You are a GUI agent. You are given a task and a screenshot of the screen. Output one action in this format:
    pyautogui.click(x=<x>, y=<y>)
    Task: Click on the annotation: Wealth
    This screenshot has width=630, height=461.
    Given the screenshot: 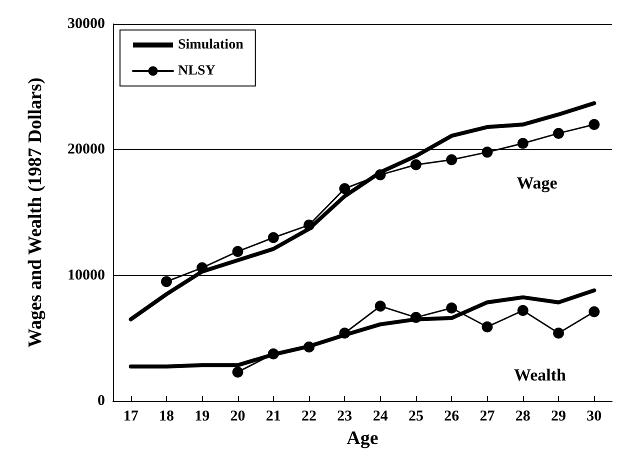 What is the action you would take?
    pyautogui.click(x=540, y=375)
    